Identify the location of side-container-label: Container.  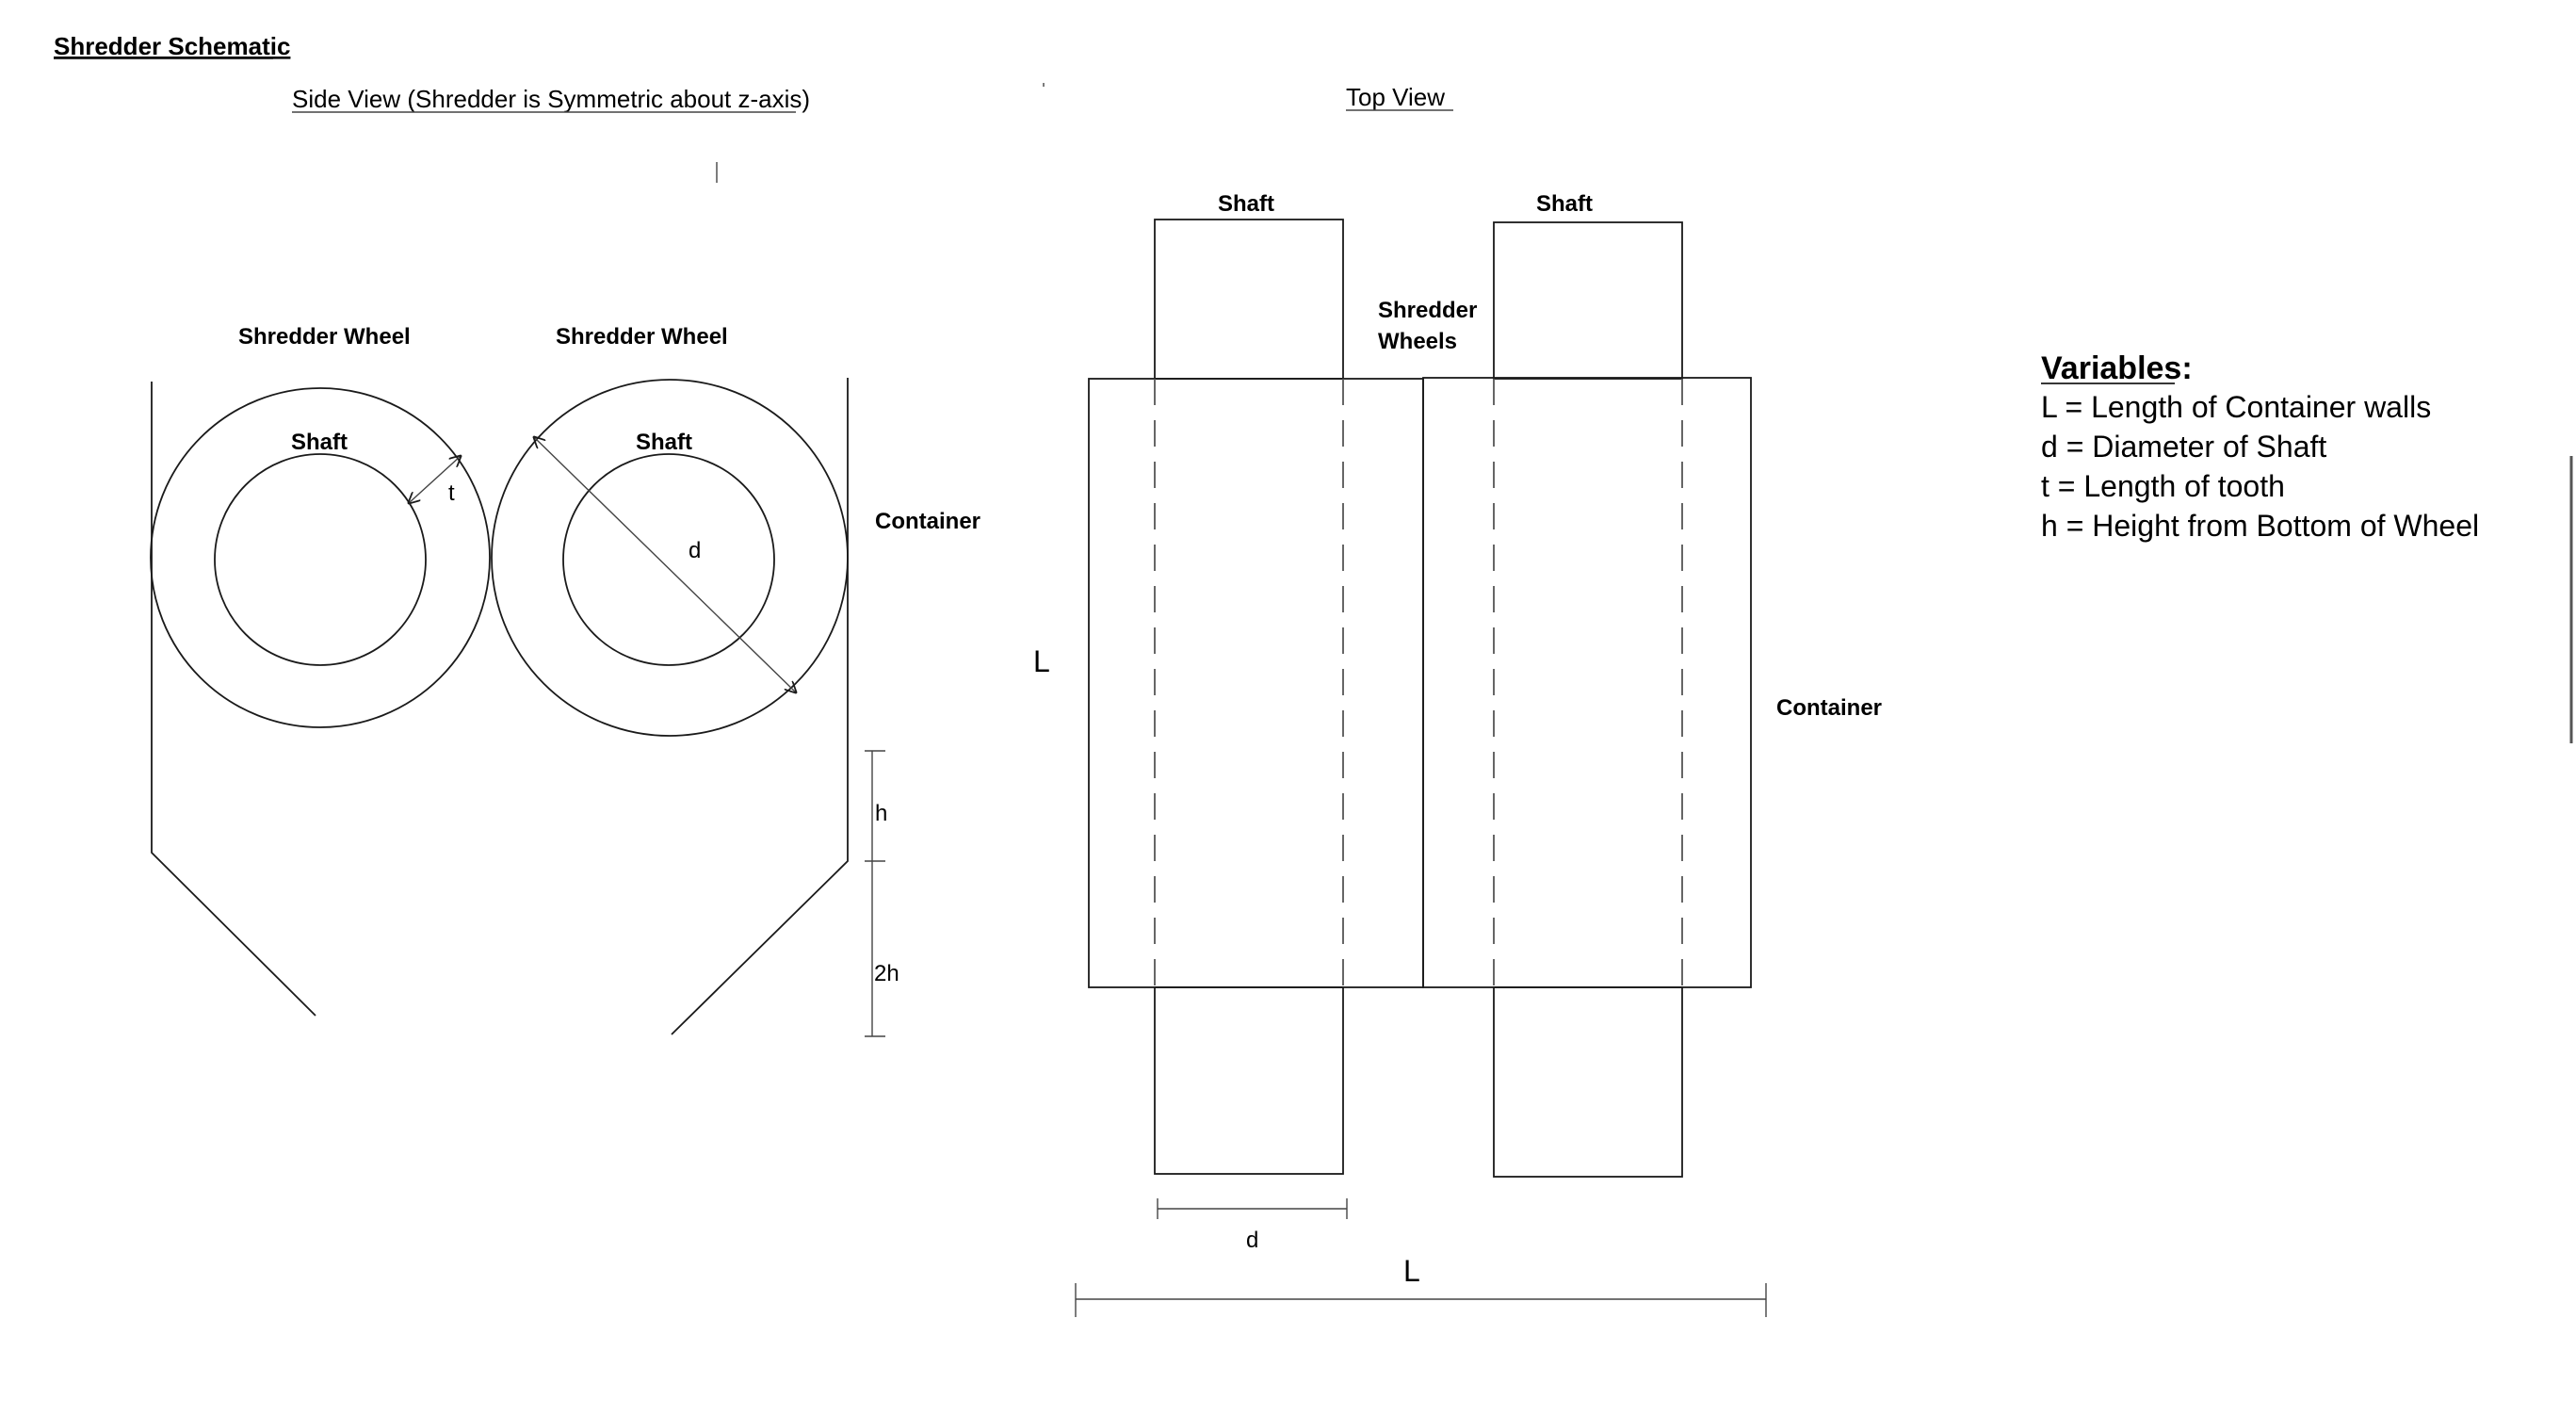
(927, 521).